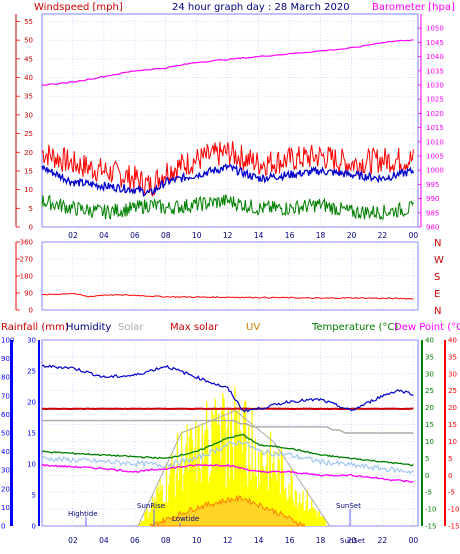  What do you see at coordinates (422, 433) in the screenshot?
I see `temperature-axis-bar` at bounding box center [422, 433].